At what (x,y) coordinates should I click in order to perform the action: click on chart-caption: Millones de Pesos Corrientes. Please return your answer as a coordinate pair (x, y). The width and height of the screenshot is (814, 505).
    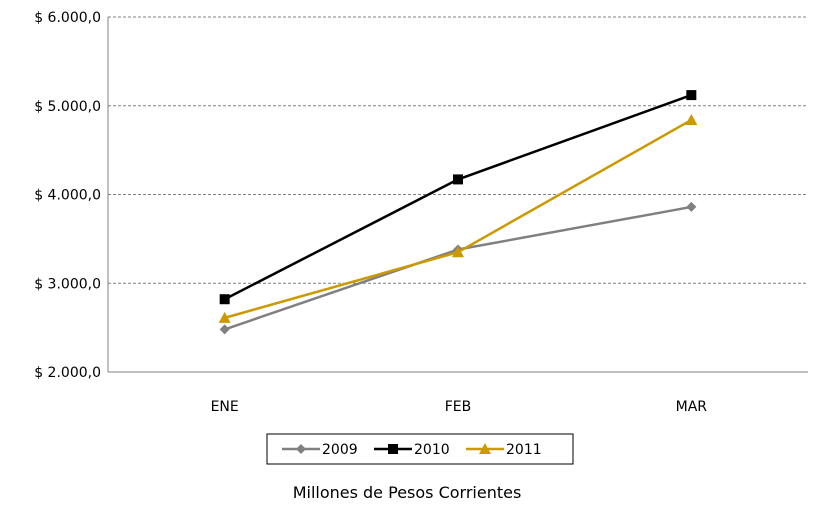
    Looking at the image, I should click on (407, 492).